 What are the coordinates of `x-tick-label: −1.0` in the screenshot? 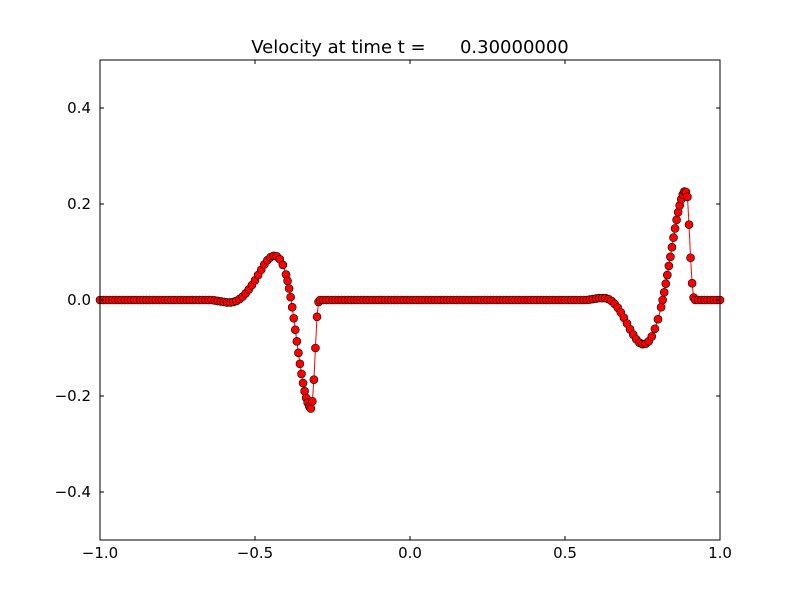 It's located at (100, 553).